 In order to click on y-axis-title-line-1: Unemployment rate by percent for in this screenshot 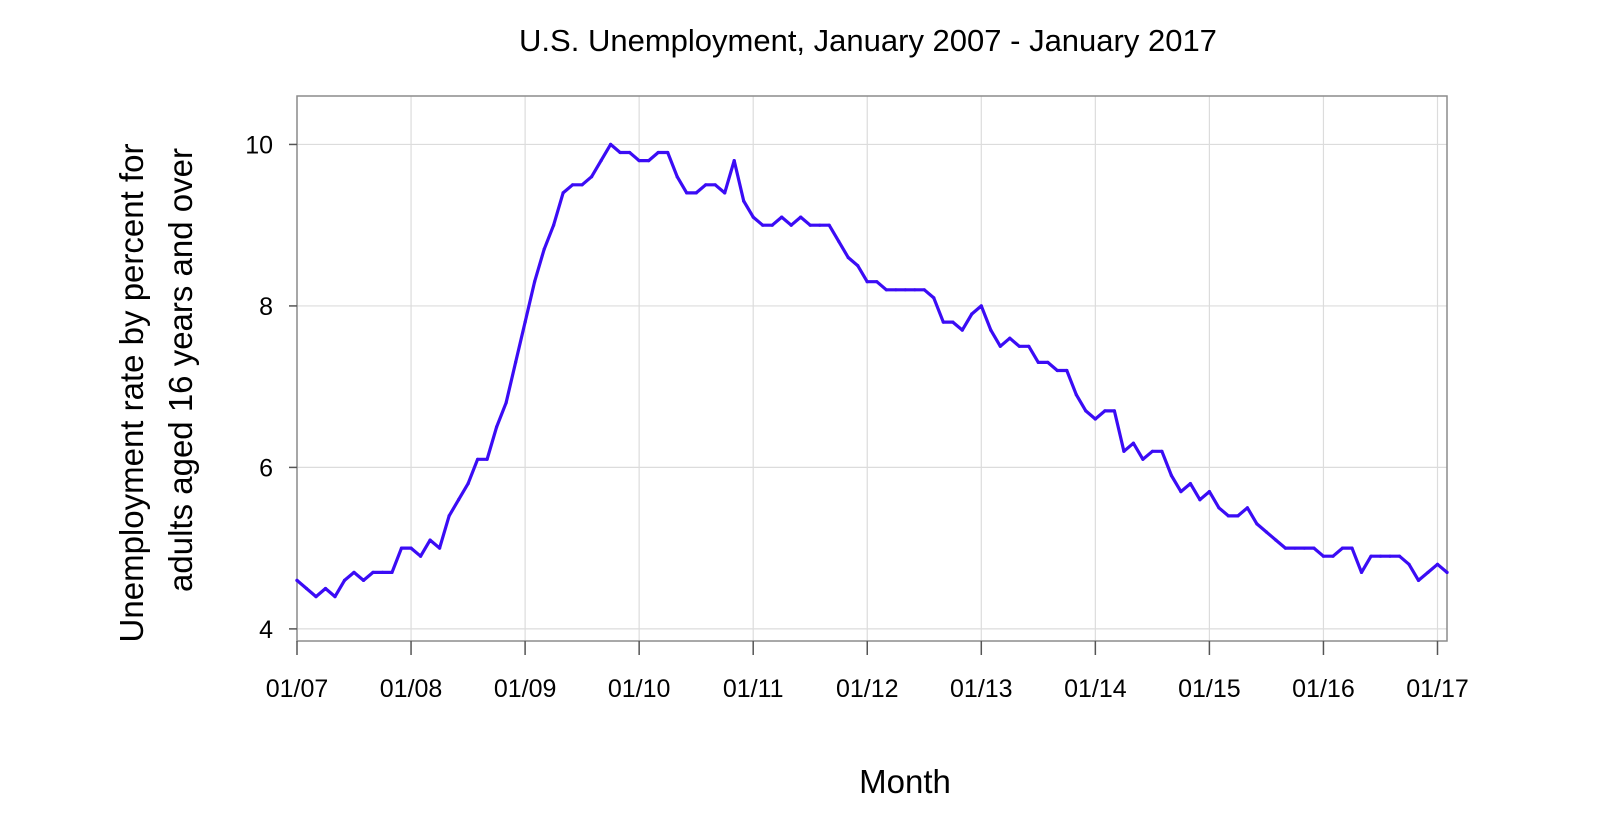, I will do `click(131, 393)`.